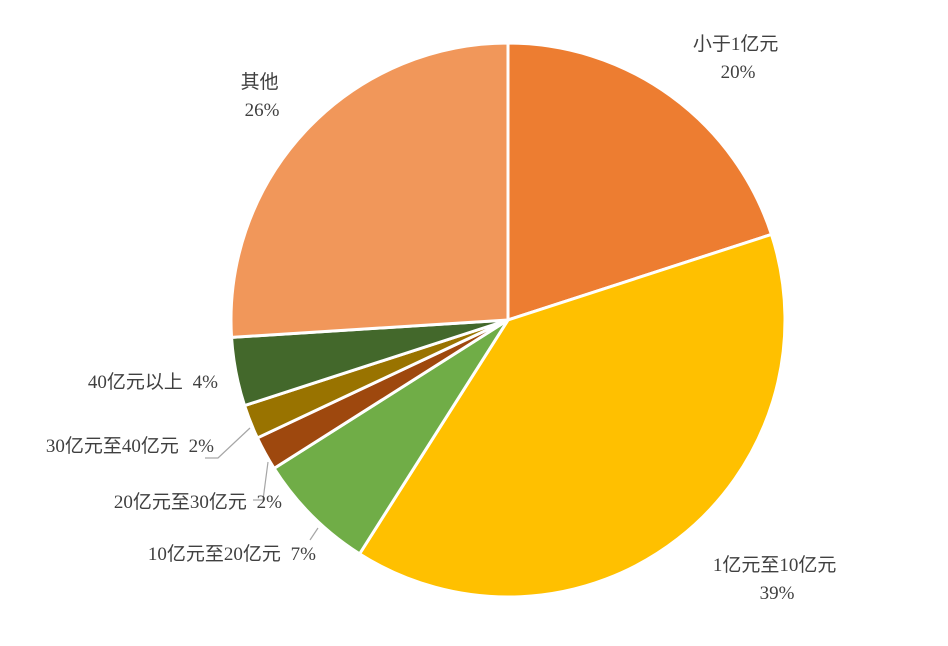 This screenshot has width=948, height=646. What do you see at coordinates (135, 382) in the screenshot?
I see `category-label: 40亿元以上` at bounding box center [135, 382].